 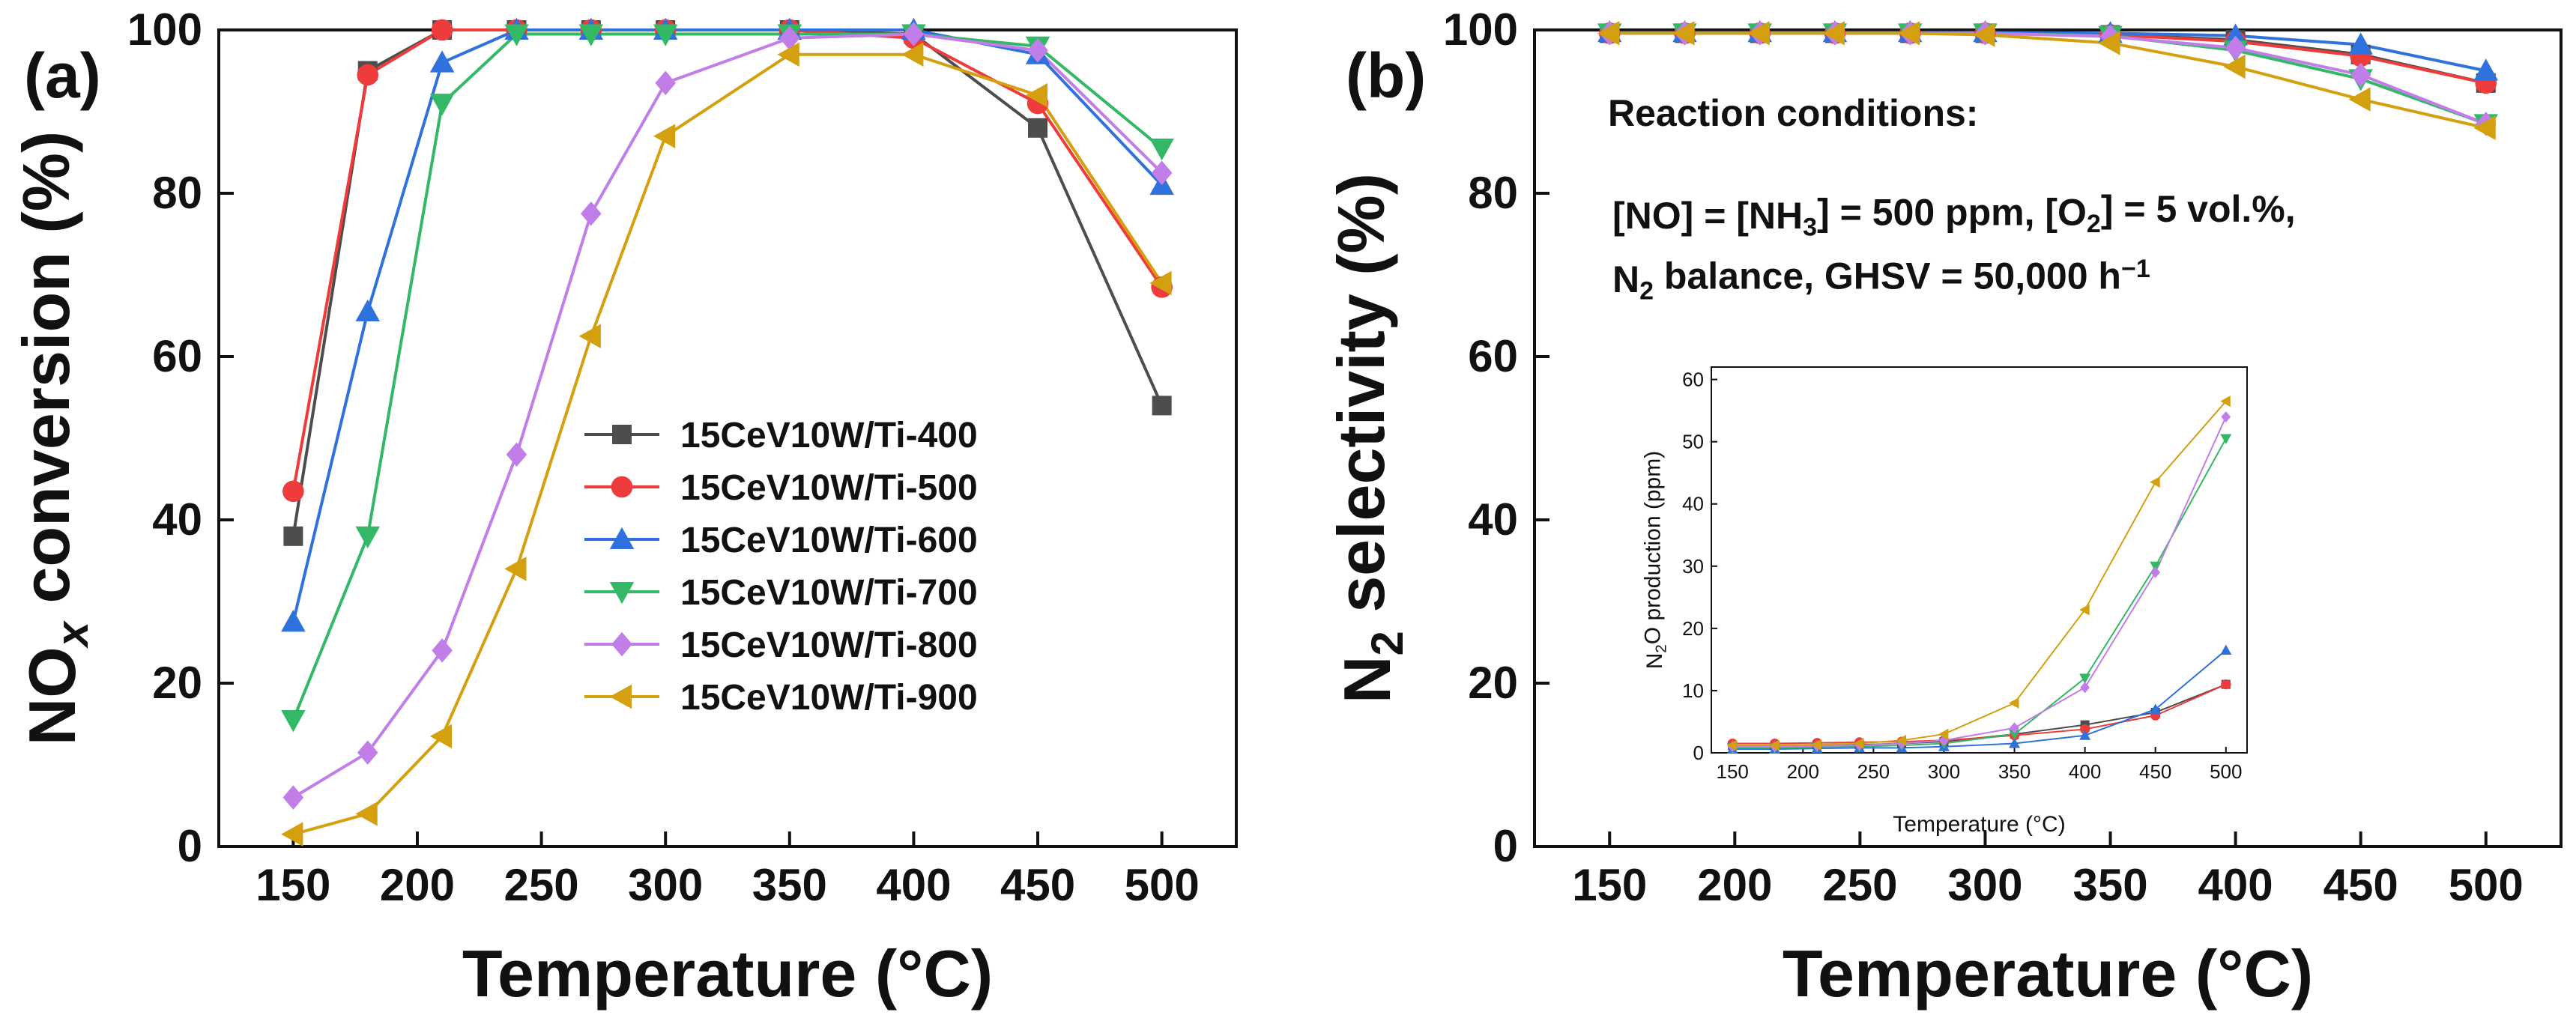 What do you see at coordinates (293, 885) in the screenshot?
I see `panel-a-x-tick-label: 150` at bounding box center [293, 885].